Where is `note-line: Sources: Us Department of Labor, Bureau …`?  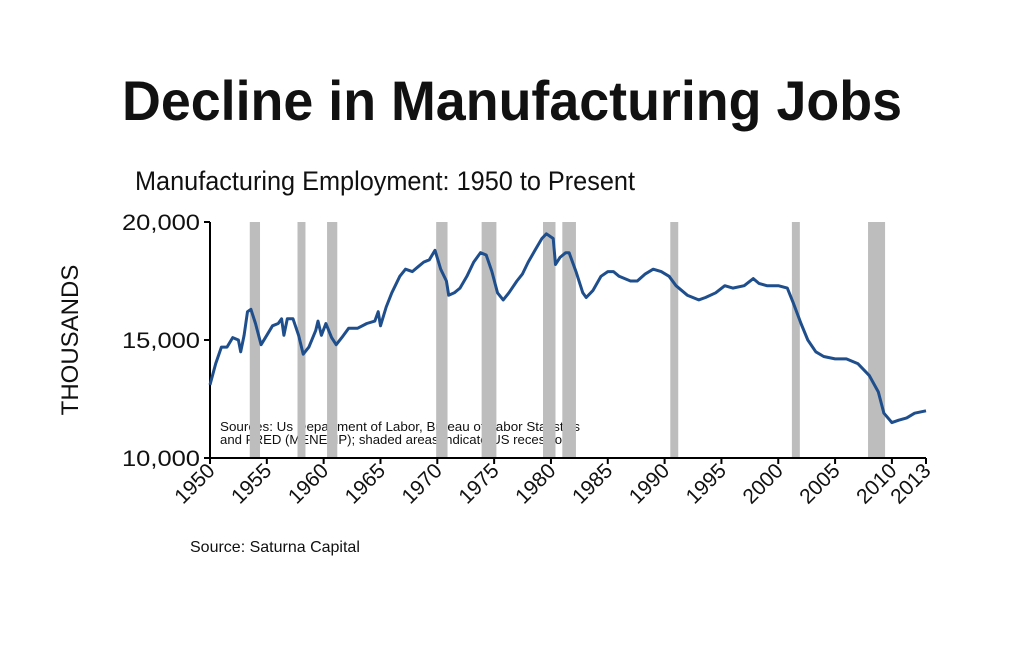
note-line: Sources: Us Department of Labor, Bureau … is located at coordinates (400, 427).